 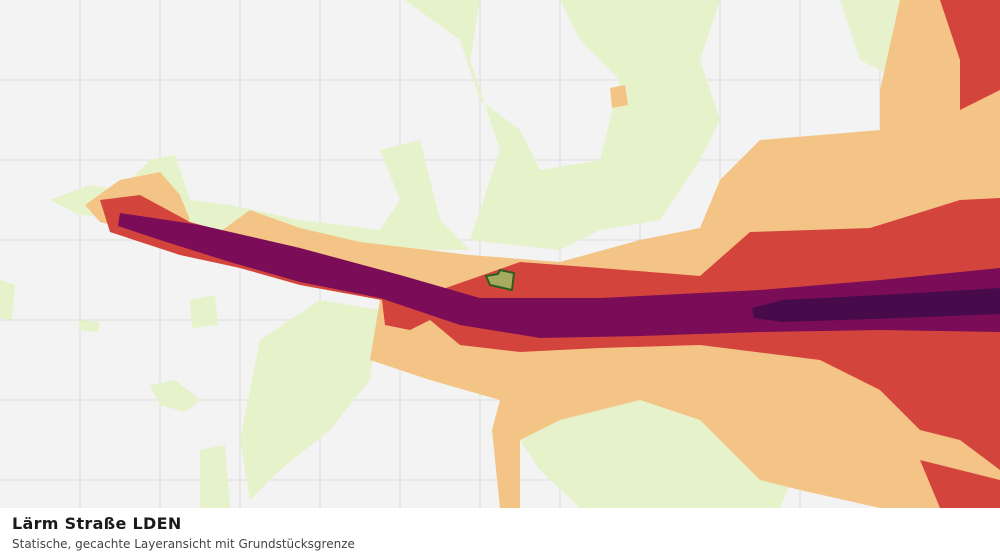 I want to click on noise-zone-extreme, so click(x=876, y=305).